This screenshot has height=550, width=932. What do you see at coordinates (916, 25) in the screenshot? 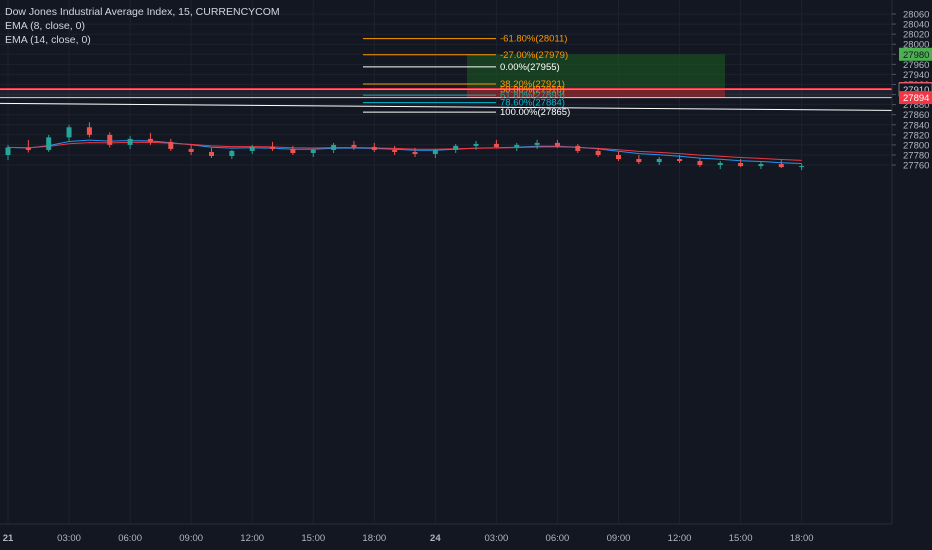
I see `price-tick-label-14: 28040` at bounding box center [916, 25].